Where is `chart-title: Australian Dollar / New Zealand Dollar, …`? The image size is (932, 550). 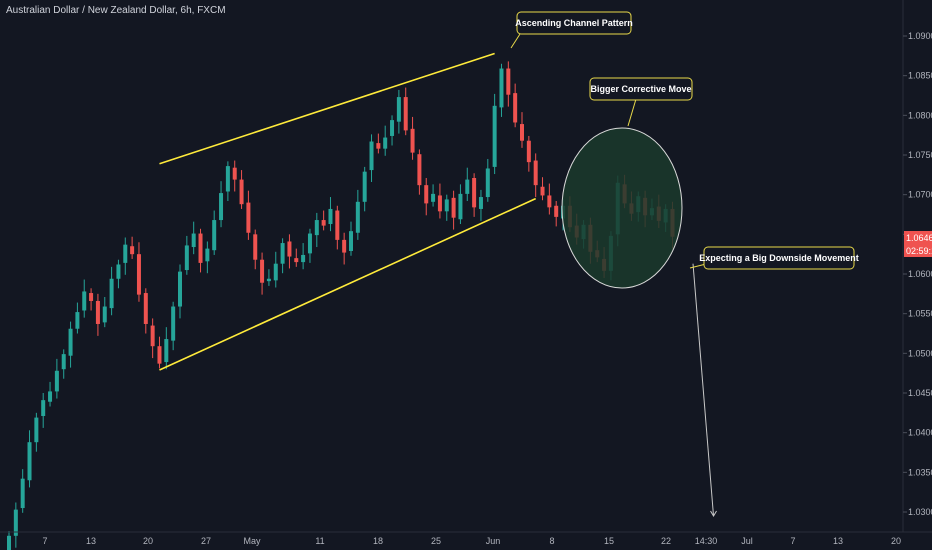
chart-title: Australian Dollar / New Zealand Dollar, … is located at coordinates (116, 10).